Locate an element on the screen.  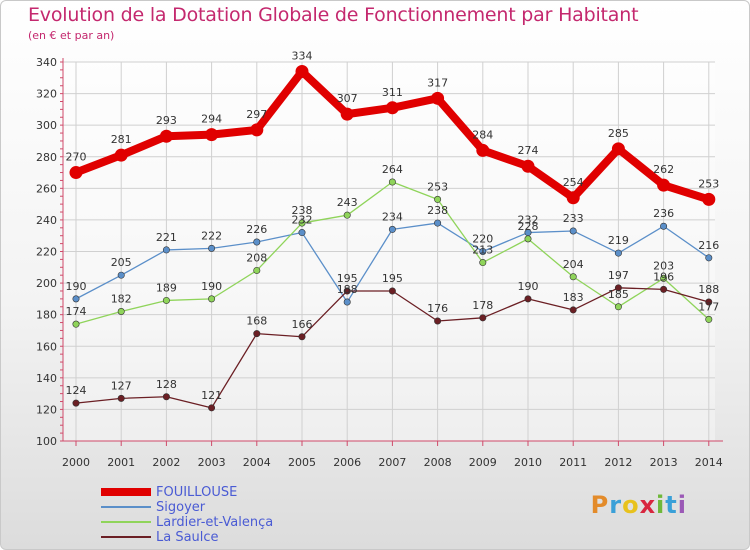
data-label: 213 is located at coordinates (482, 250).